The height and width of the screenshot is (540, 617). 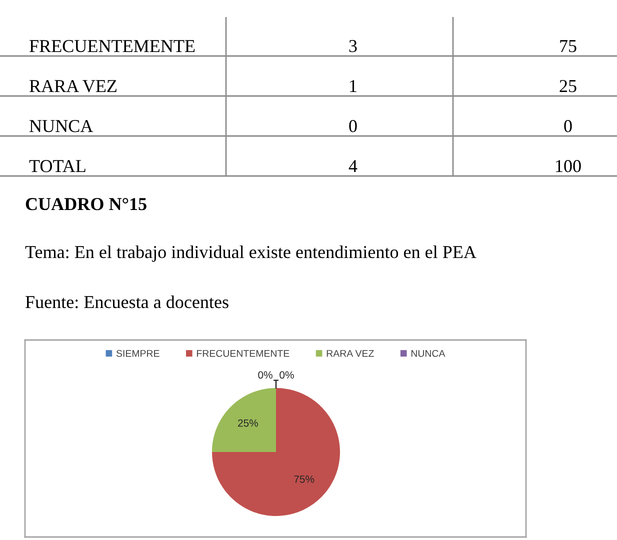 I want to click on text: NUNCA, so click(x=62, y=126).